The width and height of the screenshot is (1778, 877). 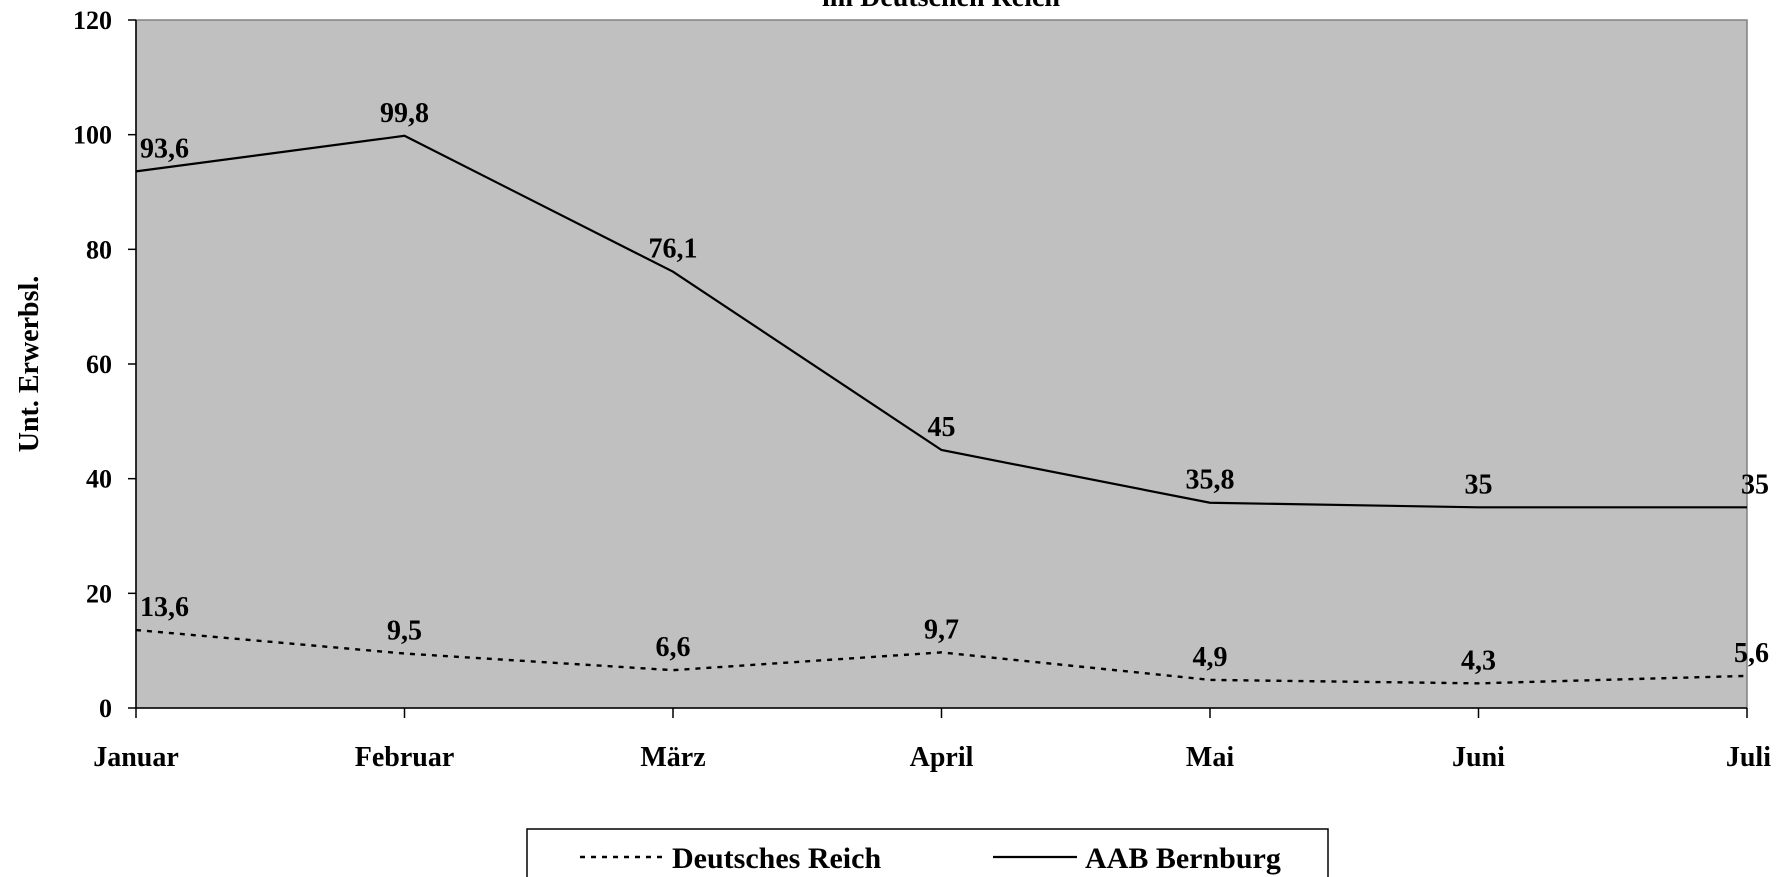 I want to click on y-tick-label: 60, so click(x=99, y=364).